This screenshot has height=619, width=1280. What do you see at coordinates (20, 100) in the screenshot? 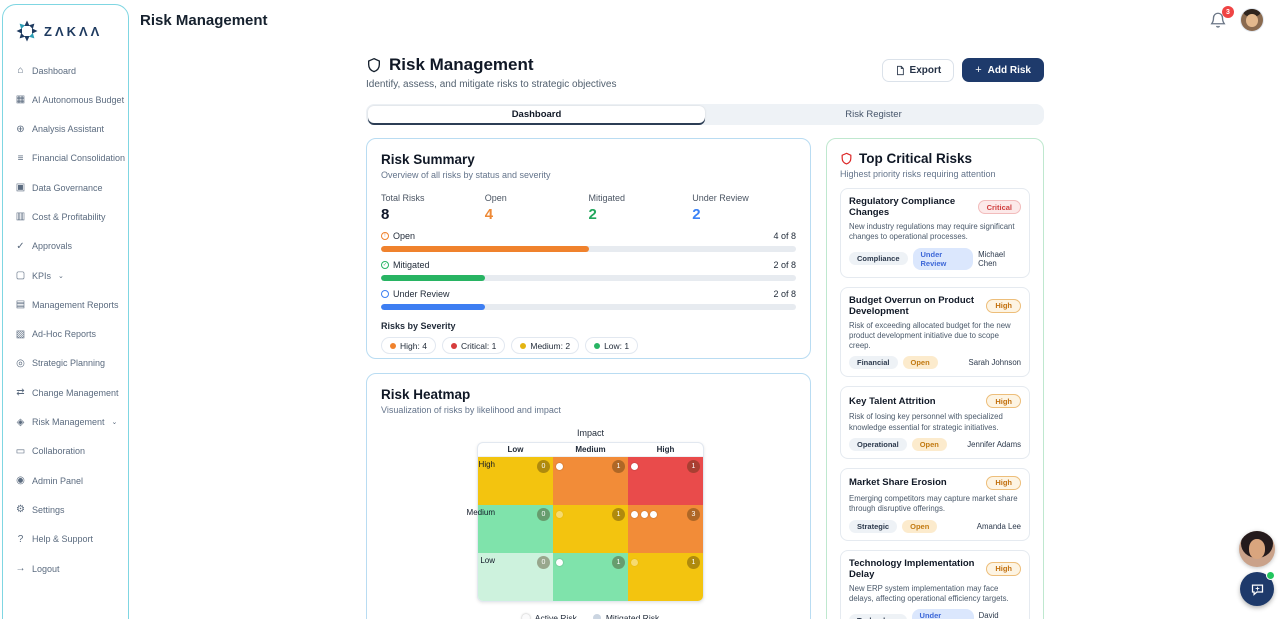
I see `bot-icon: ▦` at bounding box center [20, 100].